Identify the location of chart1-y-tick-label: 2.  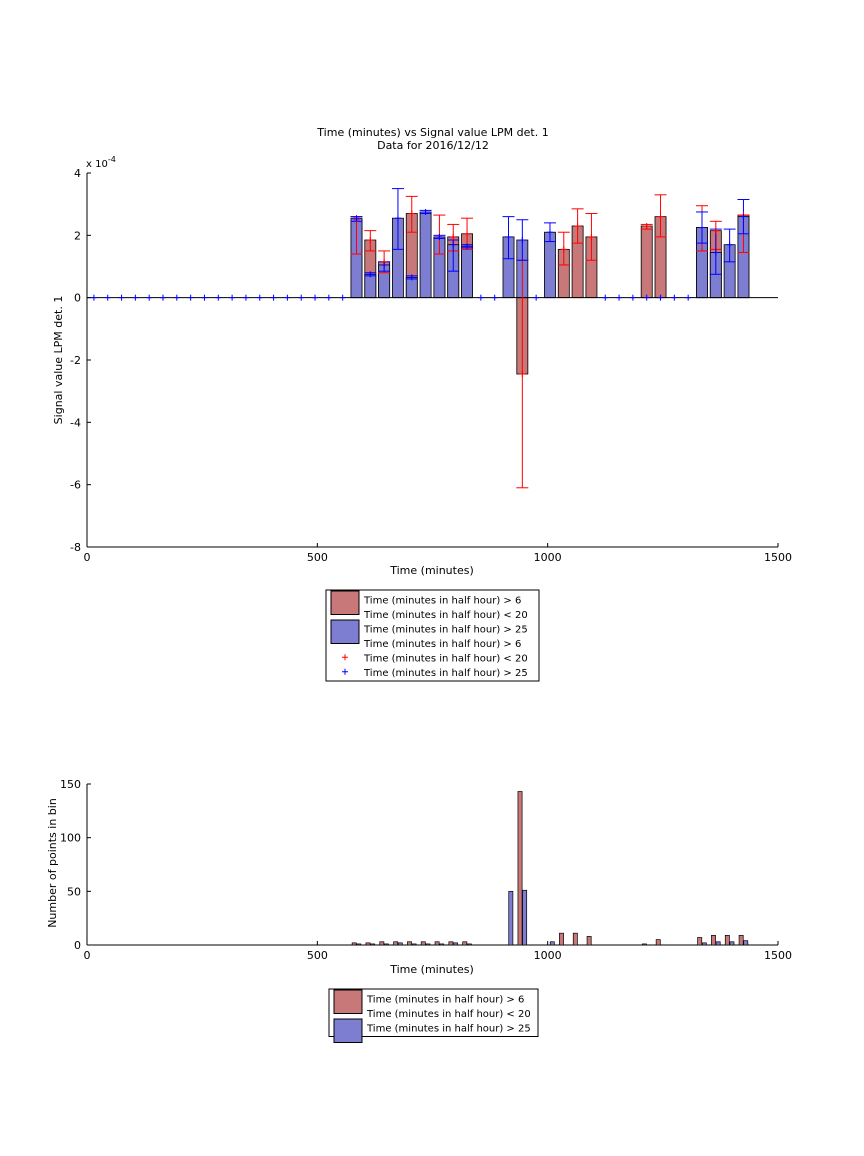
(77, 235).